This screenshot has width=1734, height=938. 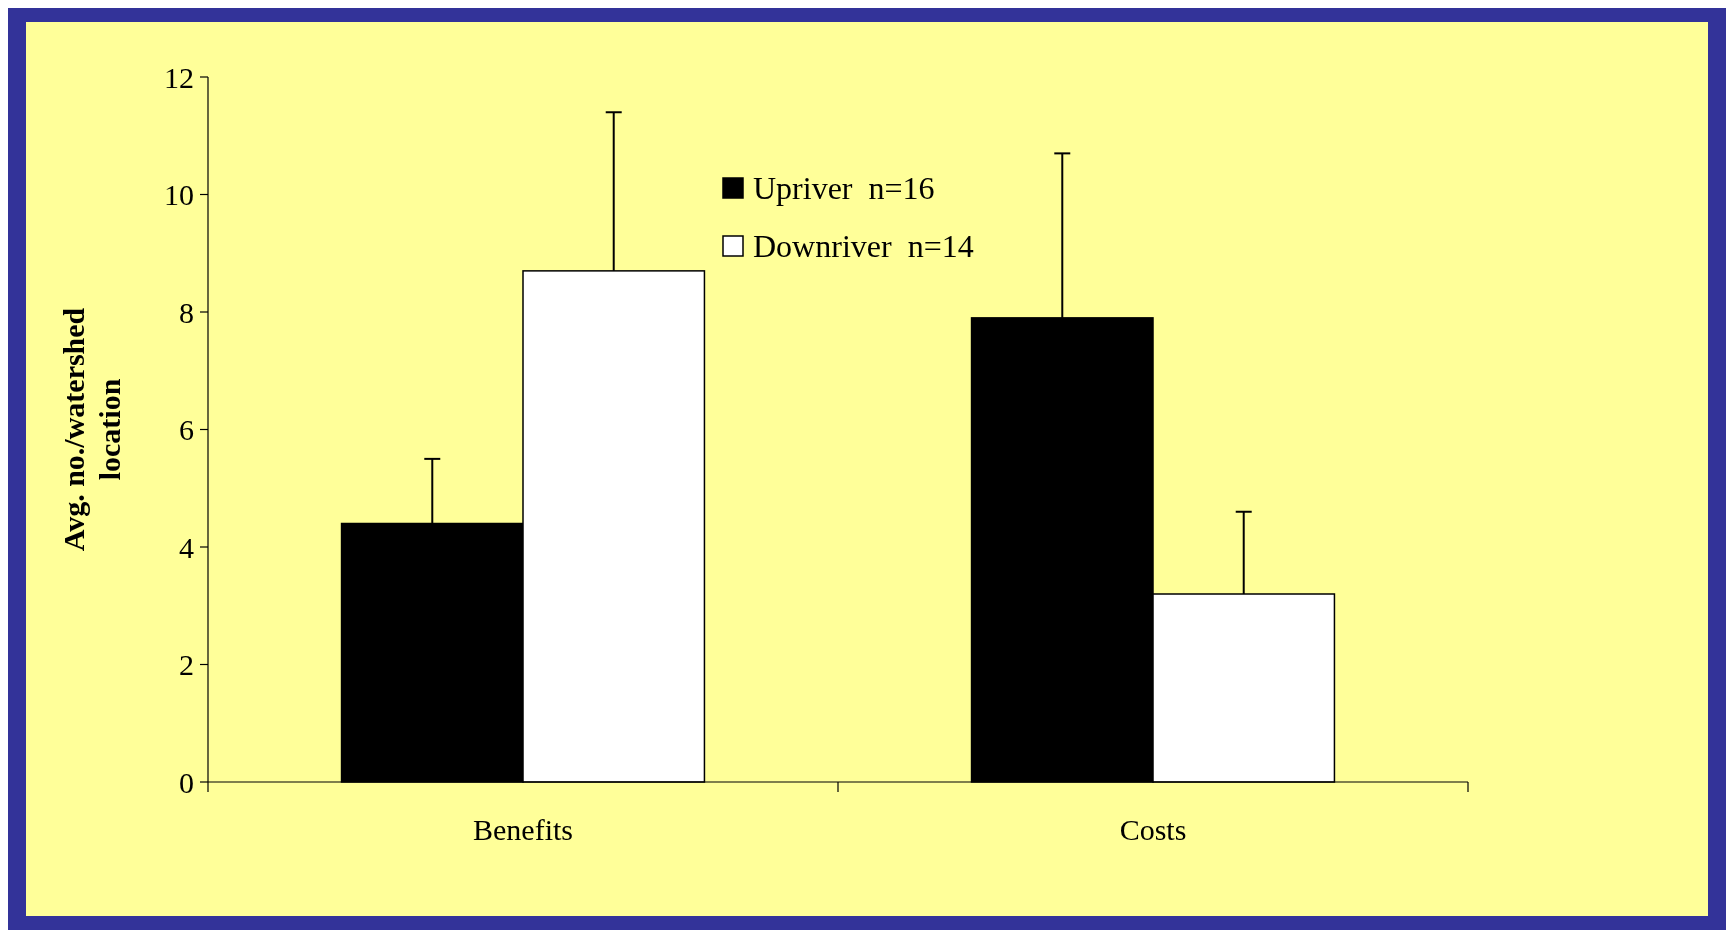 I want to click on y-tick-label: 0, so click(x=186, y=782).